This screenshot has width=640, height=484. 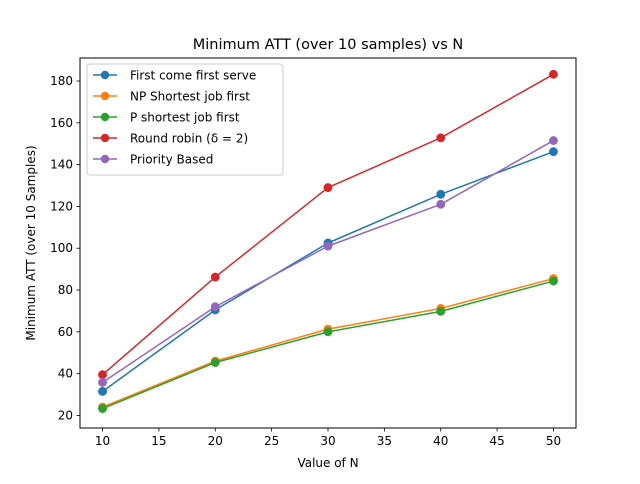 I want to click on chart-title: Minimum ATT (over 10 samples) vs N, so click(x=328, y=45).